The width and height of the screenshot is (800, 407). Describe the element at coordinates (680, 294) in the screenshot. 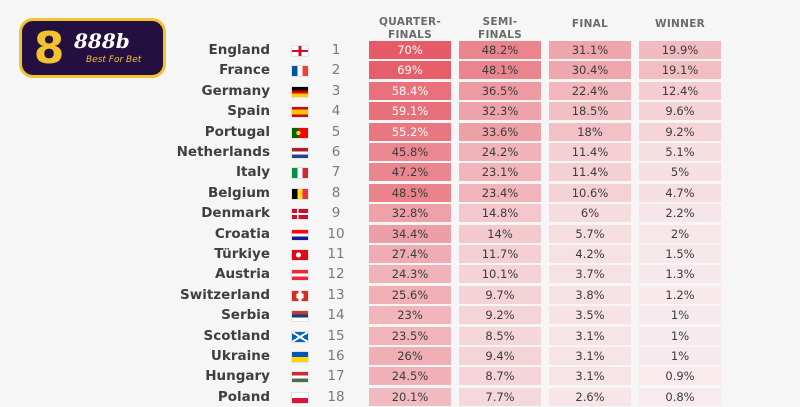

I see `probability-cell-winner: 1.2%` at that location.